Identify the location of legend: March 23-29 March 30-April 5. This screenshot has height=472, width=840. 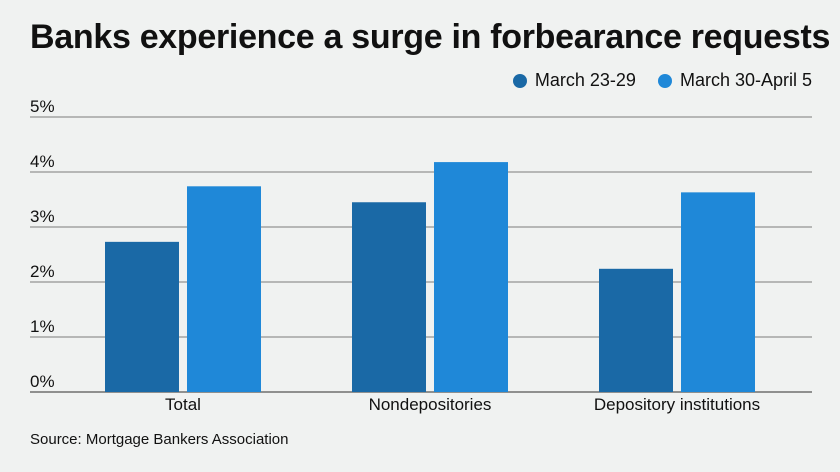
(662, 80).